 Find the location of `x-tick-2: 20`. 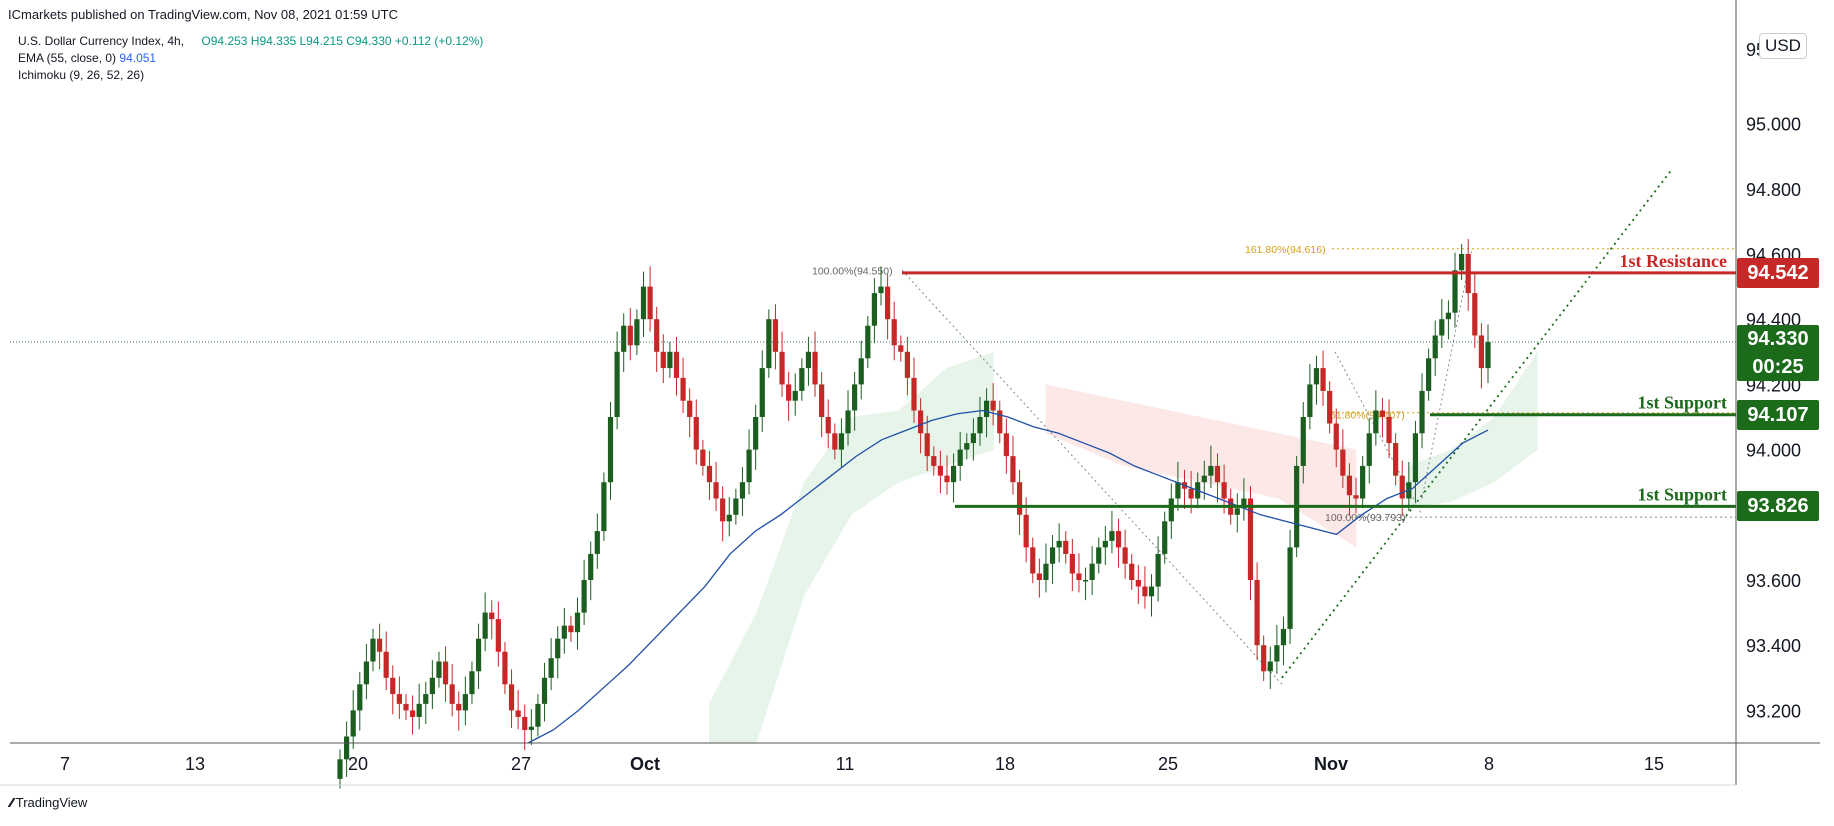

x-tick-2: 20 is located at coordinates (358, 764).